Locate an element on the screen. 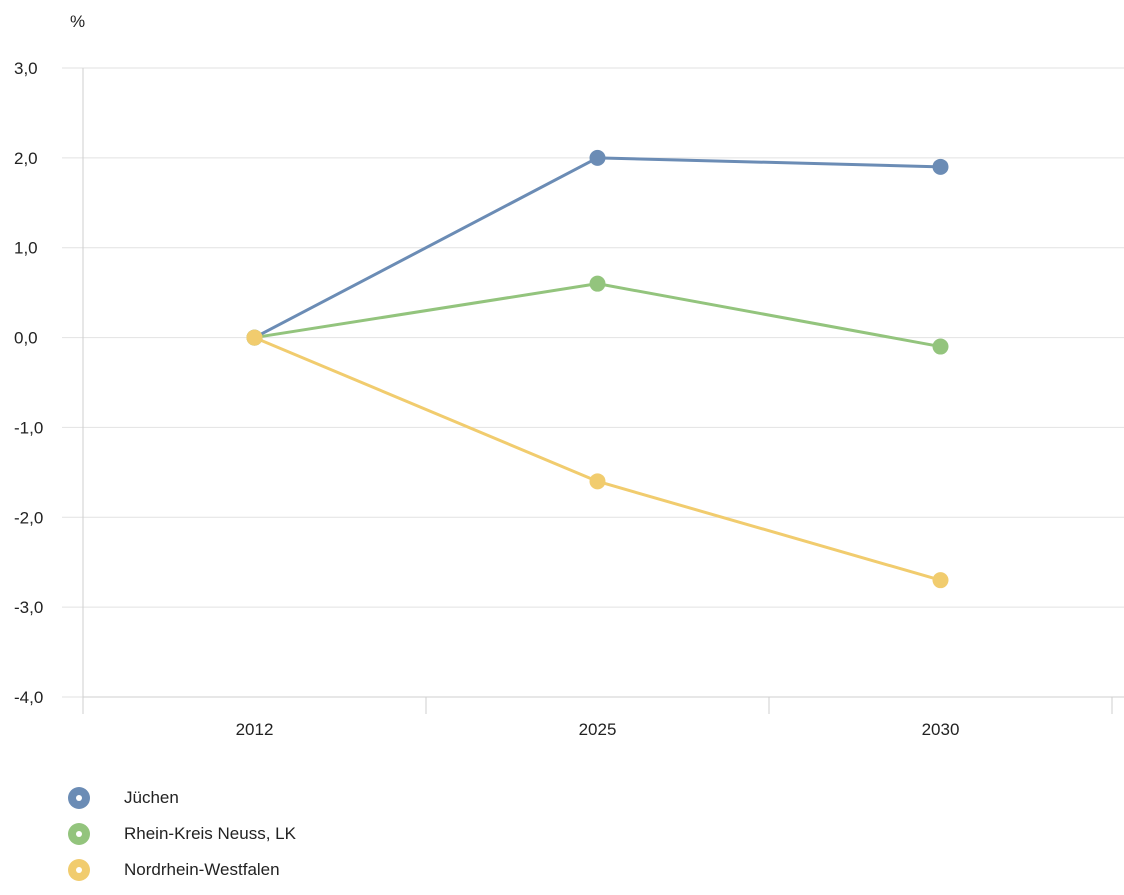 The width and height of the screenshot is (1124, 895). x-tick-labels: 2012 2025 2030 is located at coordinates (598, 729).